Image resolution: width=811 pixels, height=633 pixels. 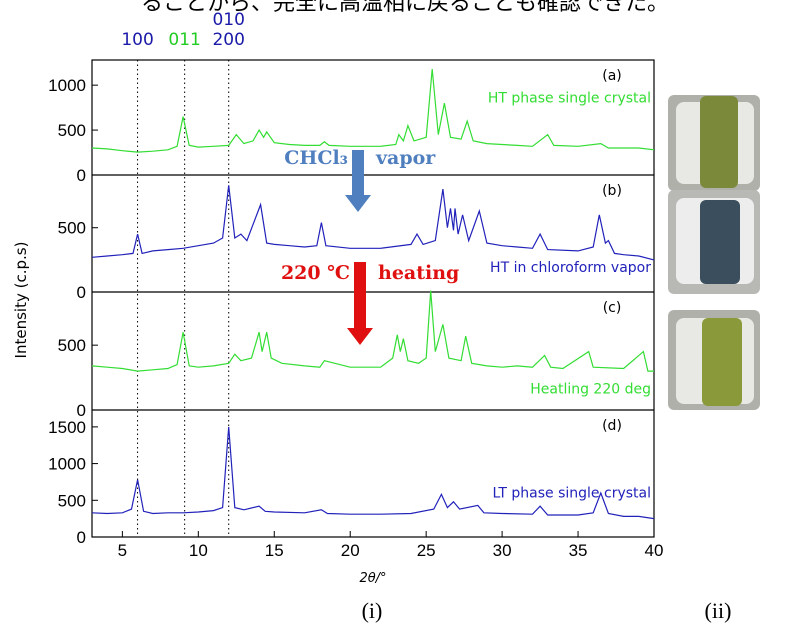 I want to click on panel-label: (a), so click(x=612, y=76).